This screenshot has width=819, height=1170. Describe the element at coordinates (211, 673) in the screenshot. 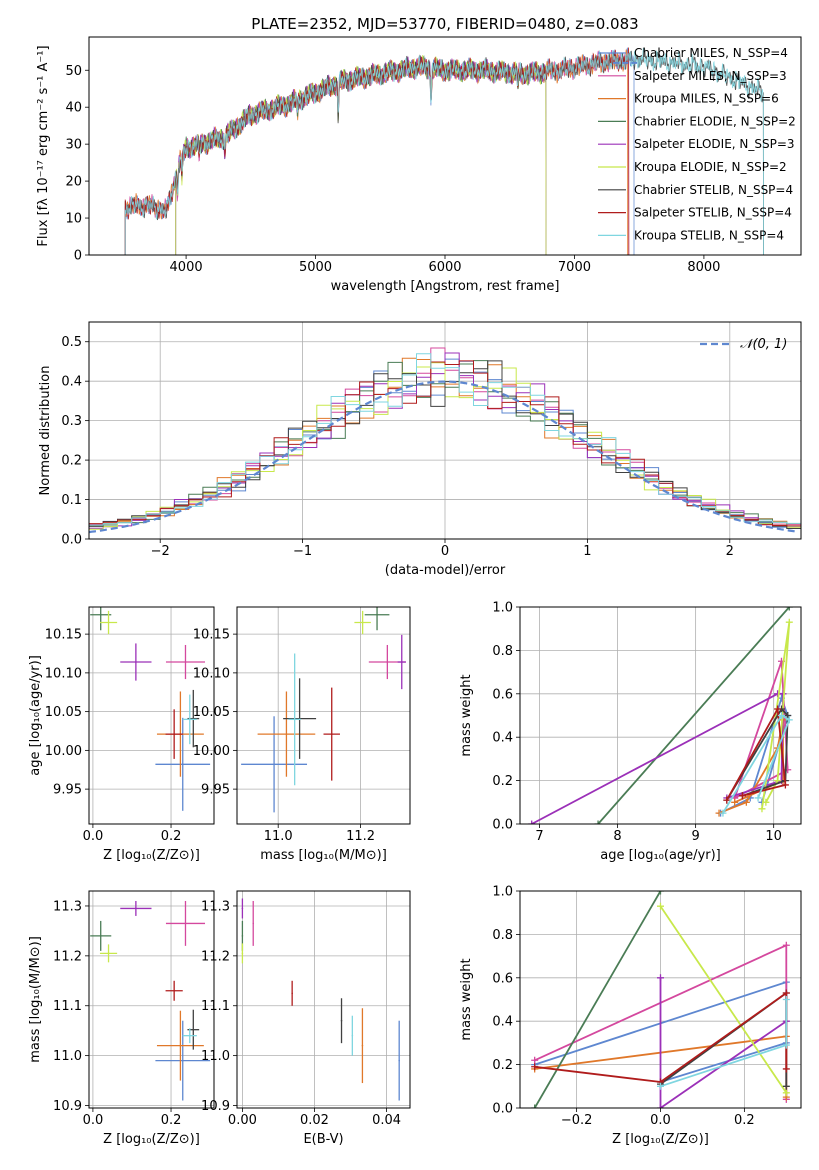

I see `y-tick-label: 10.10` at that location.